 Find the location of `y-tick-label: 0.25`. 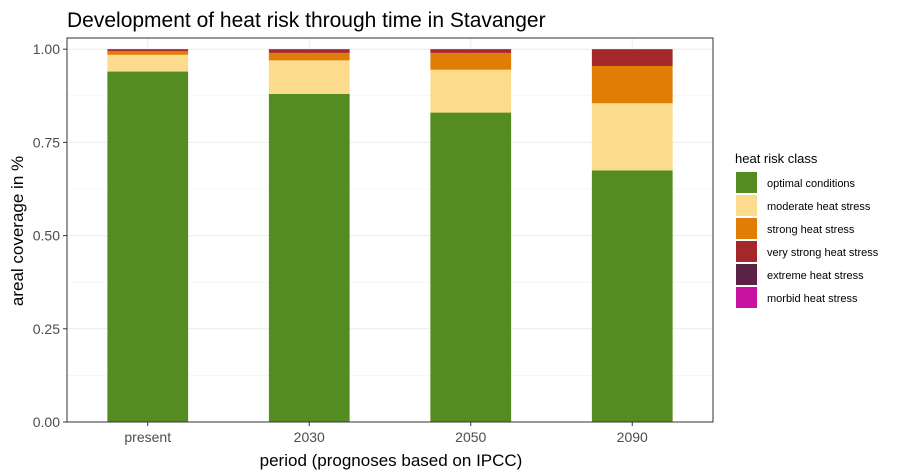

y-tick-label: 0.25 is located at coordinates (46, 329).